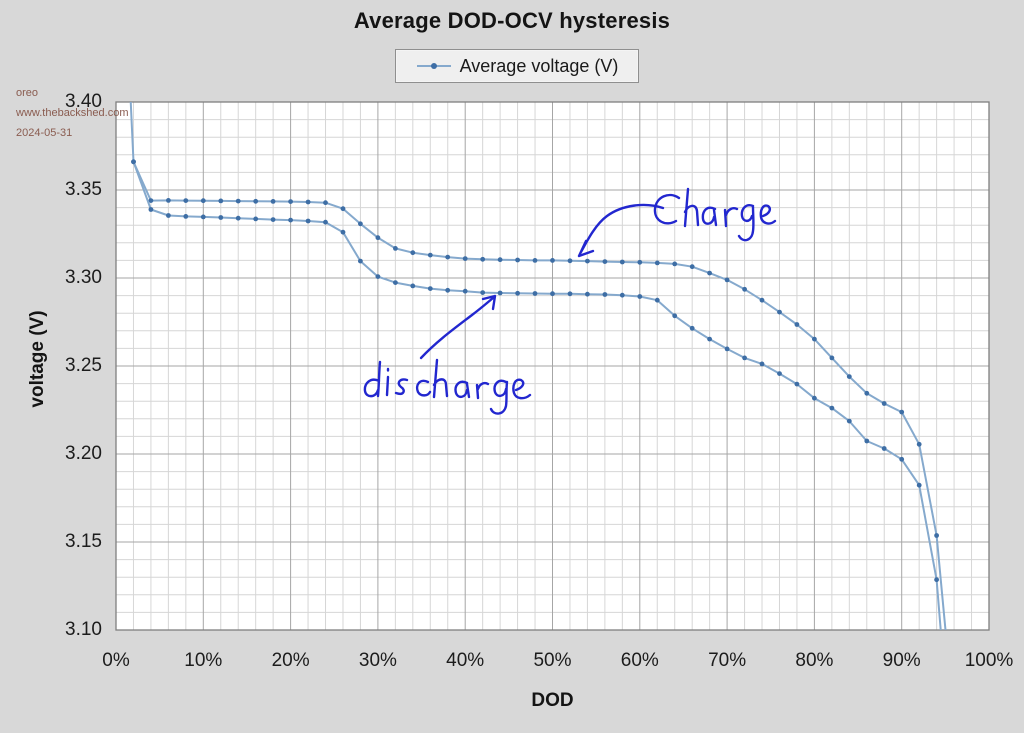  Describe the element at coordinates (727, 660) in the screenshot. I see `x-tick-label: 70%` at that location.